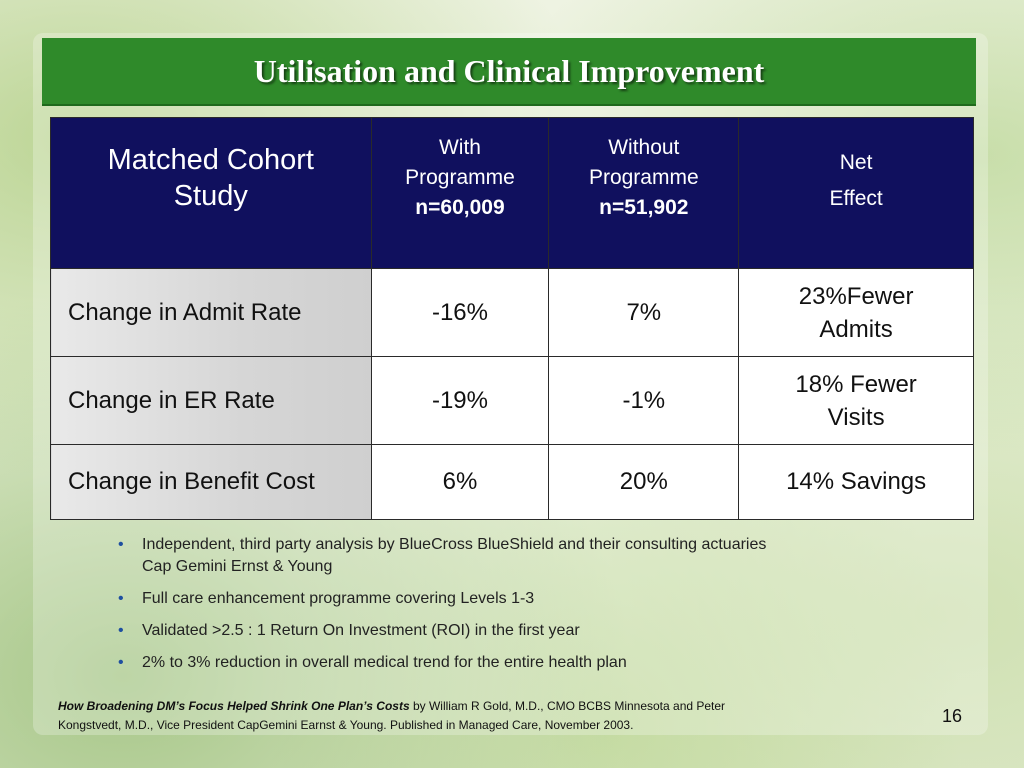  I want to click on cell-net: 23%Fewer Admits, so click(856, 312).